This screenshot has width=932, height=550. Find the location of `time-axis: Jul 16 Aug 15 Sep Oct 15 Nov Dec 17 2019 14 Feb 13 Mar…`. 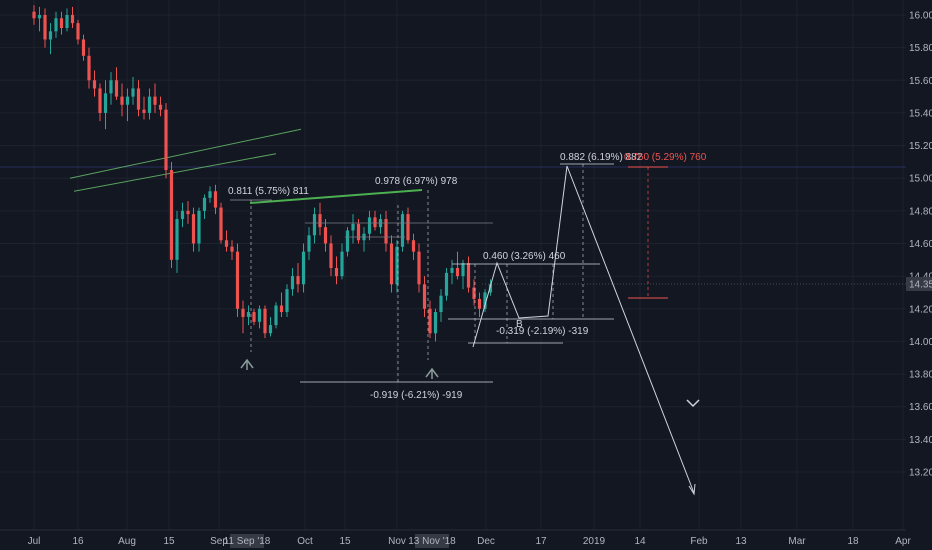

time-axis: Jul 16 Aug 15 Sep Oct 15 Nov Dec 17 2019 14 Feb 13 Mar… is located at coordinates (466, 539).